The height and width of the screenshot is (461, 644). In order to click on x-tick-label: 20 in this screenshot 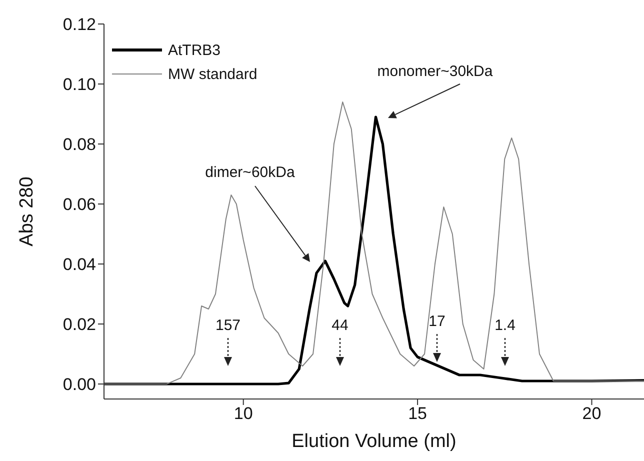, I will do `click(592, 414)`.